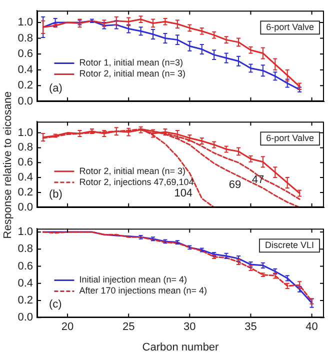  I want to click on annotation: 47, so click(258, 180).